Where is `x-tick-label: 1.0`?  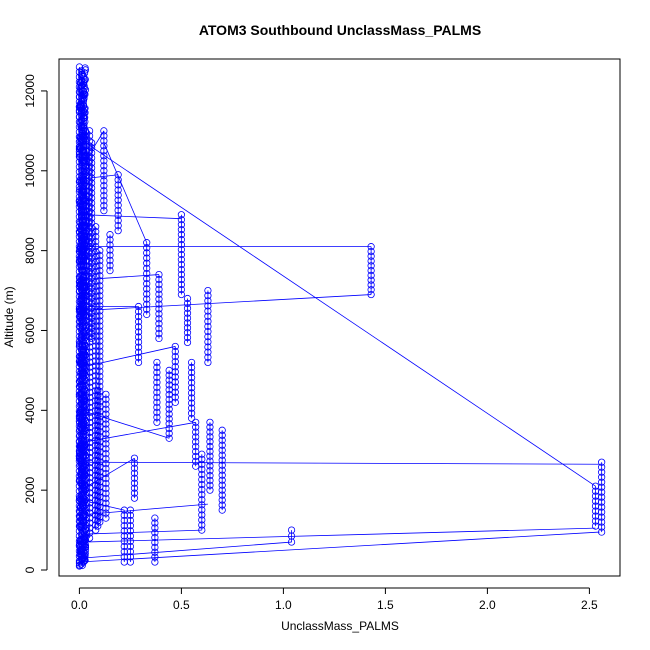 x-tick-label: 1.0 is located at coordinates (283, 605).